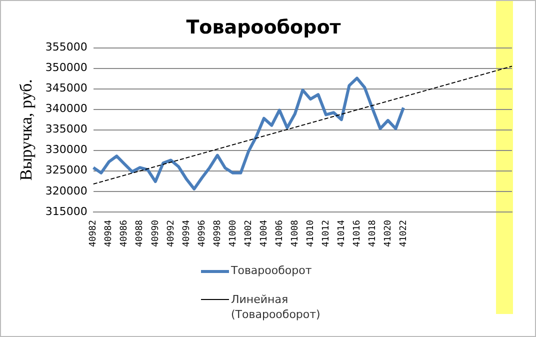  What do you see at coordinates (311, 233) in the screenshot?
I see `x-tick-label: 41010` at bounding box center [311, 233].